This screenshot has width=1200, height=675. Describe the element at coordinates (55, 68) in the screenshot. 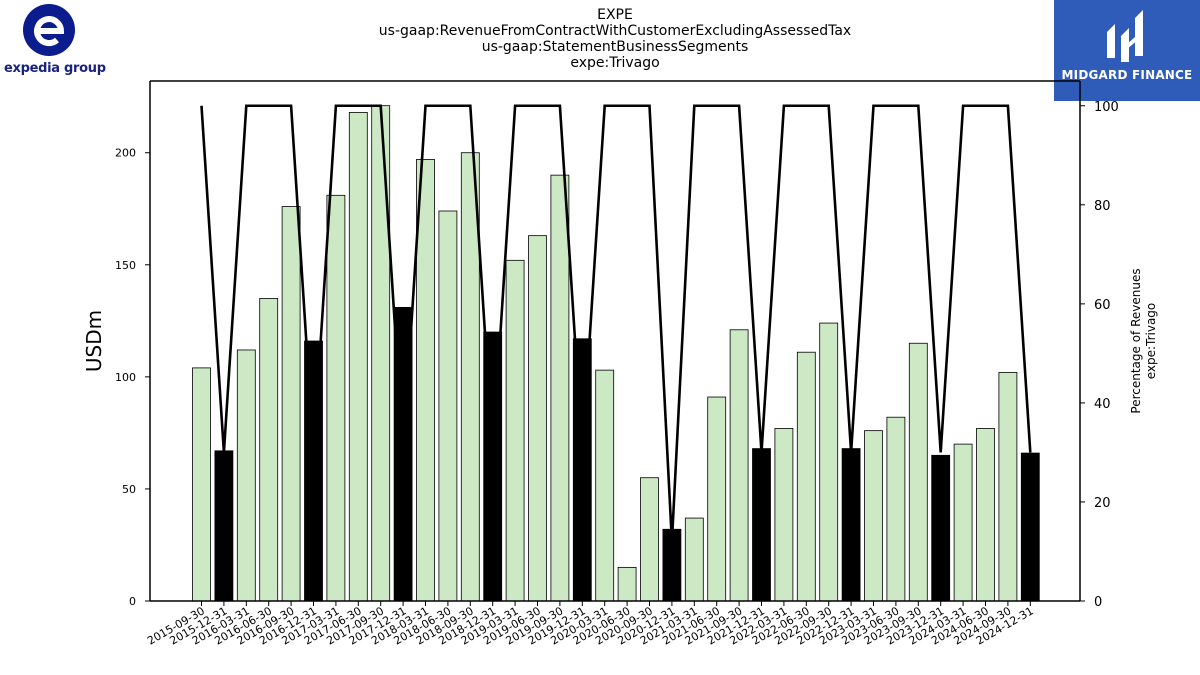

I see `expedia-group-text: expedia group` at that location.